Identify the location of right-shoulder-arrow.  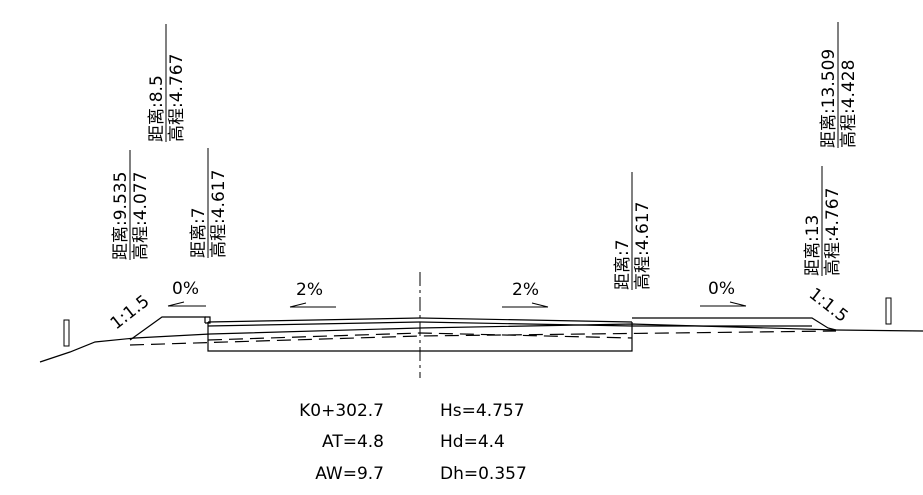
(723, 304).